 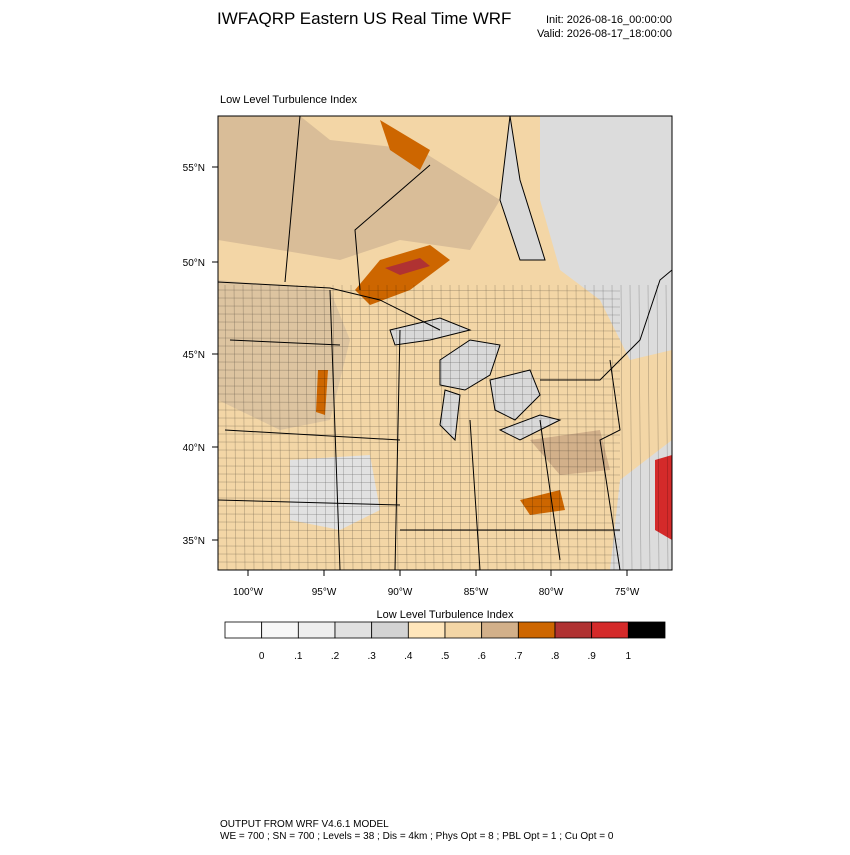 I want to click on colorbar-label: .5, so click(x=445, y=656).